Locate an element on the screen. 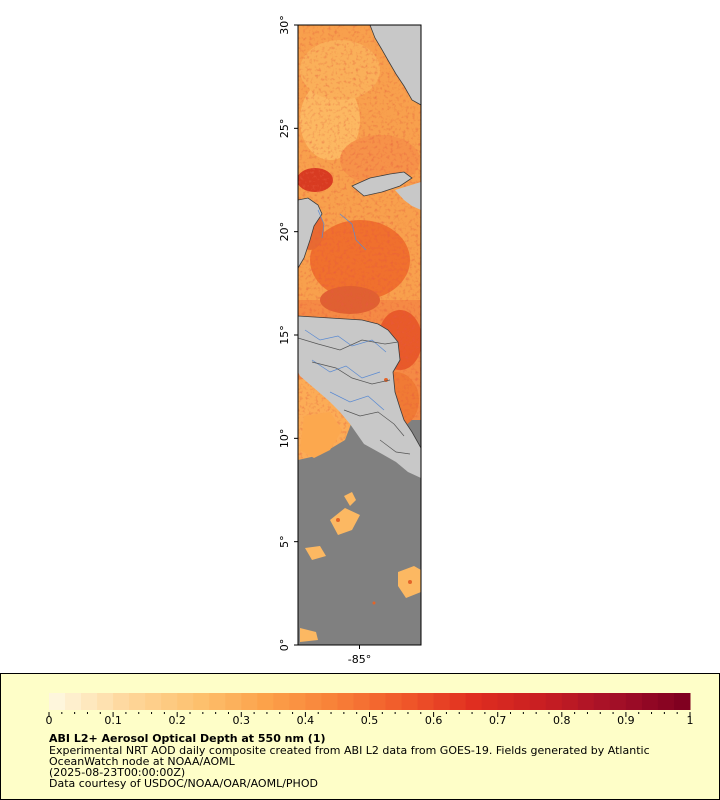 This screenshot has width=720, height=800. latitude-tick-label: 15° is located at coordinates (284, 335).